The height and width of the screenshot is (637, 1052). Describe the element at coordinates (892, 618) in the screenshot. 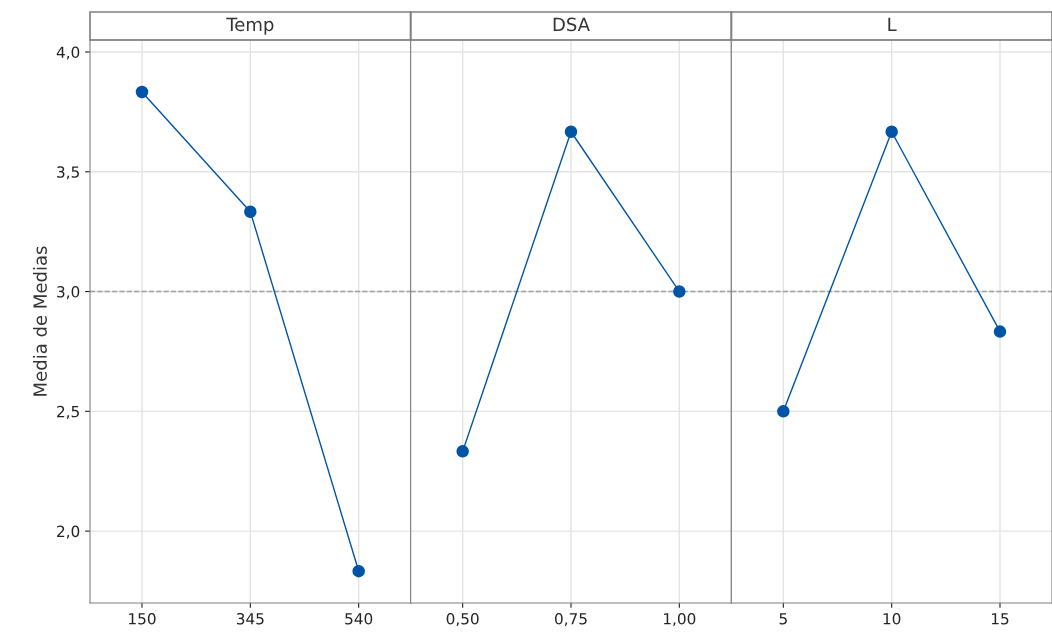

I see `x-tick-label: 10` at that location.